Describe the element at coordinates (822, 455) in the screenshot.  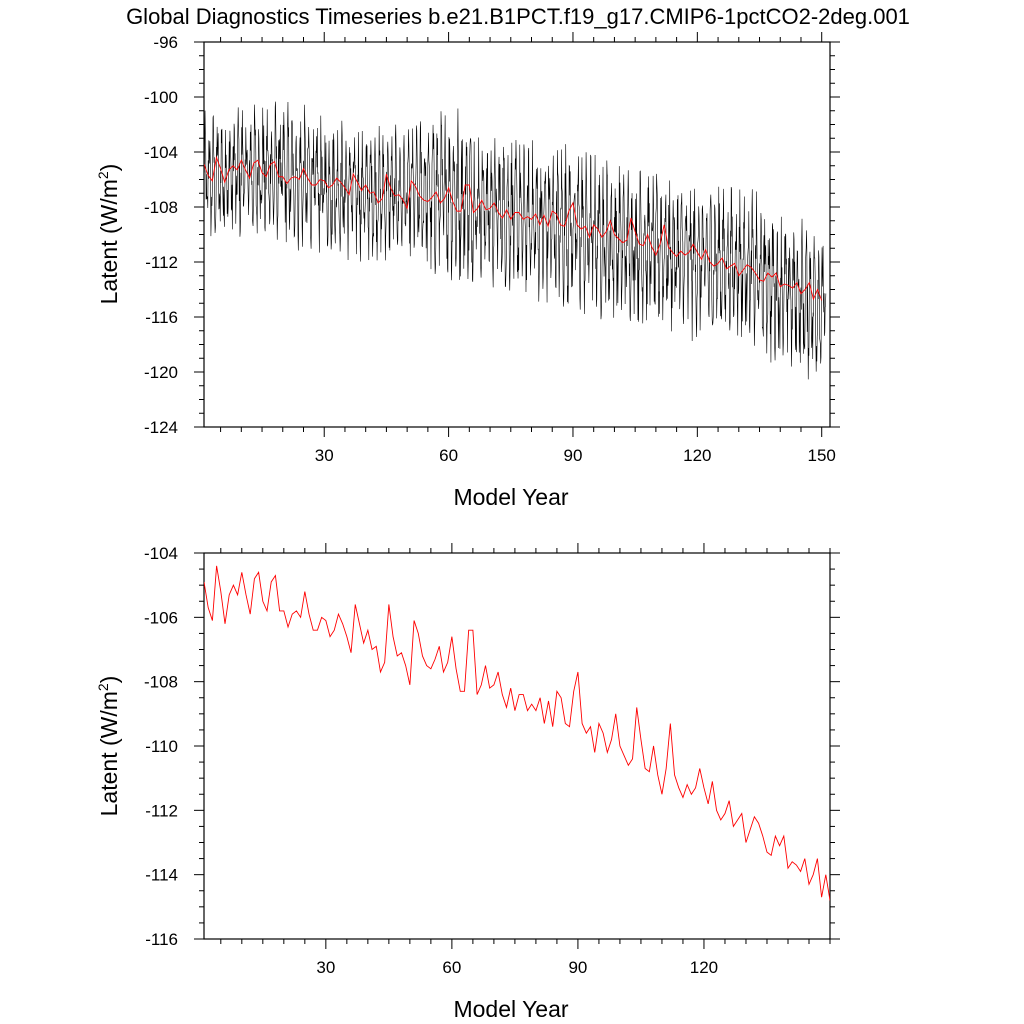
I see `x-tick-label: 150` at that location.